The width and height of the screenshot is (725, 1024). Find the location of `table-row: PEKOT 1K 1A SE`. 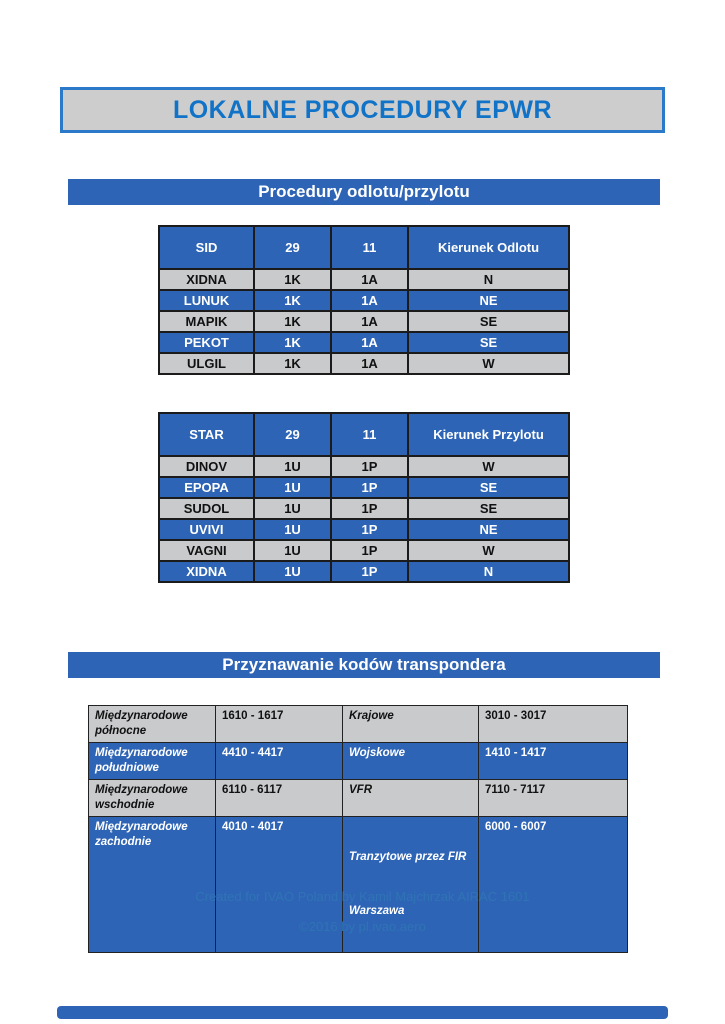

table-row: PEKOT 1K 1A SE is located at coordinates (364, 342).